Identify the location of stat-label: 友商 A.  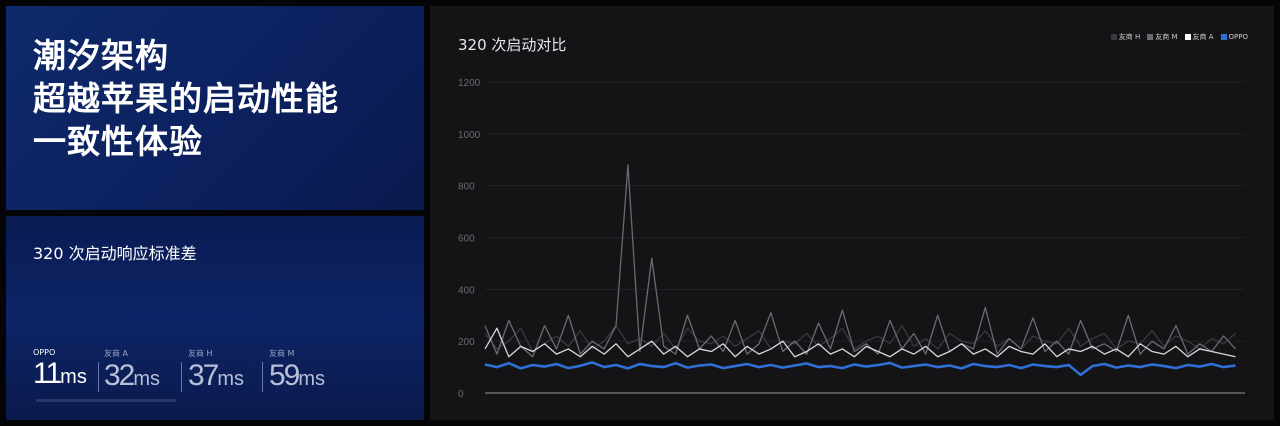
(116, 353).